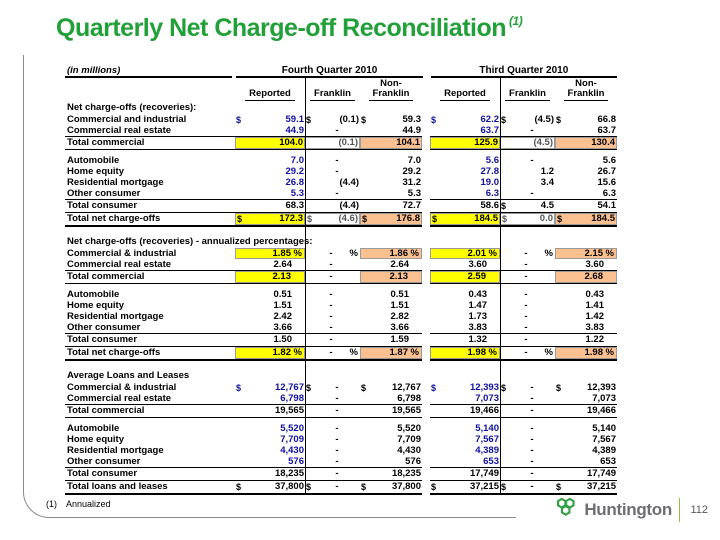 This screenshot has width=720, height=540. I want to click on cell: 6,798, so click(292, 398).